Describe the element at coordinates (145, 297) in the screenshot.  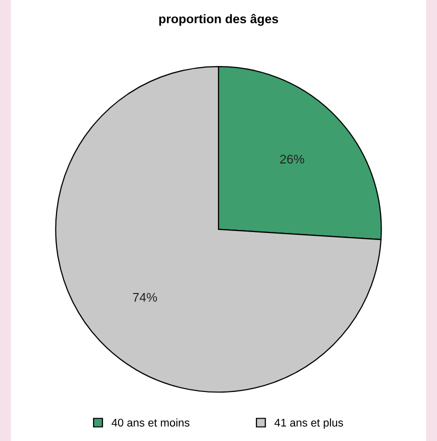
I see `data-label: 74%` at that location.